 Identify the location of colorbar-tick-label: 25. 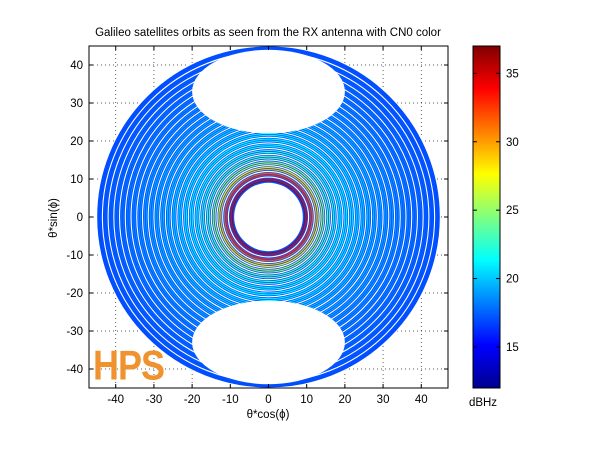
(512, 211).